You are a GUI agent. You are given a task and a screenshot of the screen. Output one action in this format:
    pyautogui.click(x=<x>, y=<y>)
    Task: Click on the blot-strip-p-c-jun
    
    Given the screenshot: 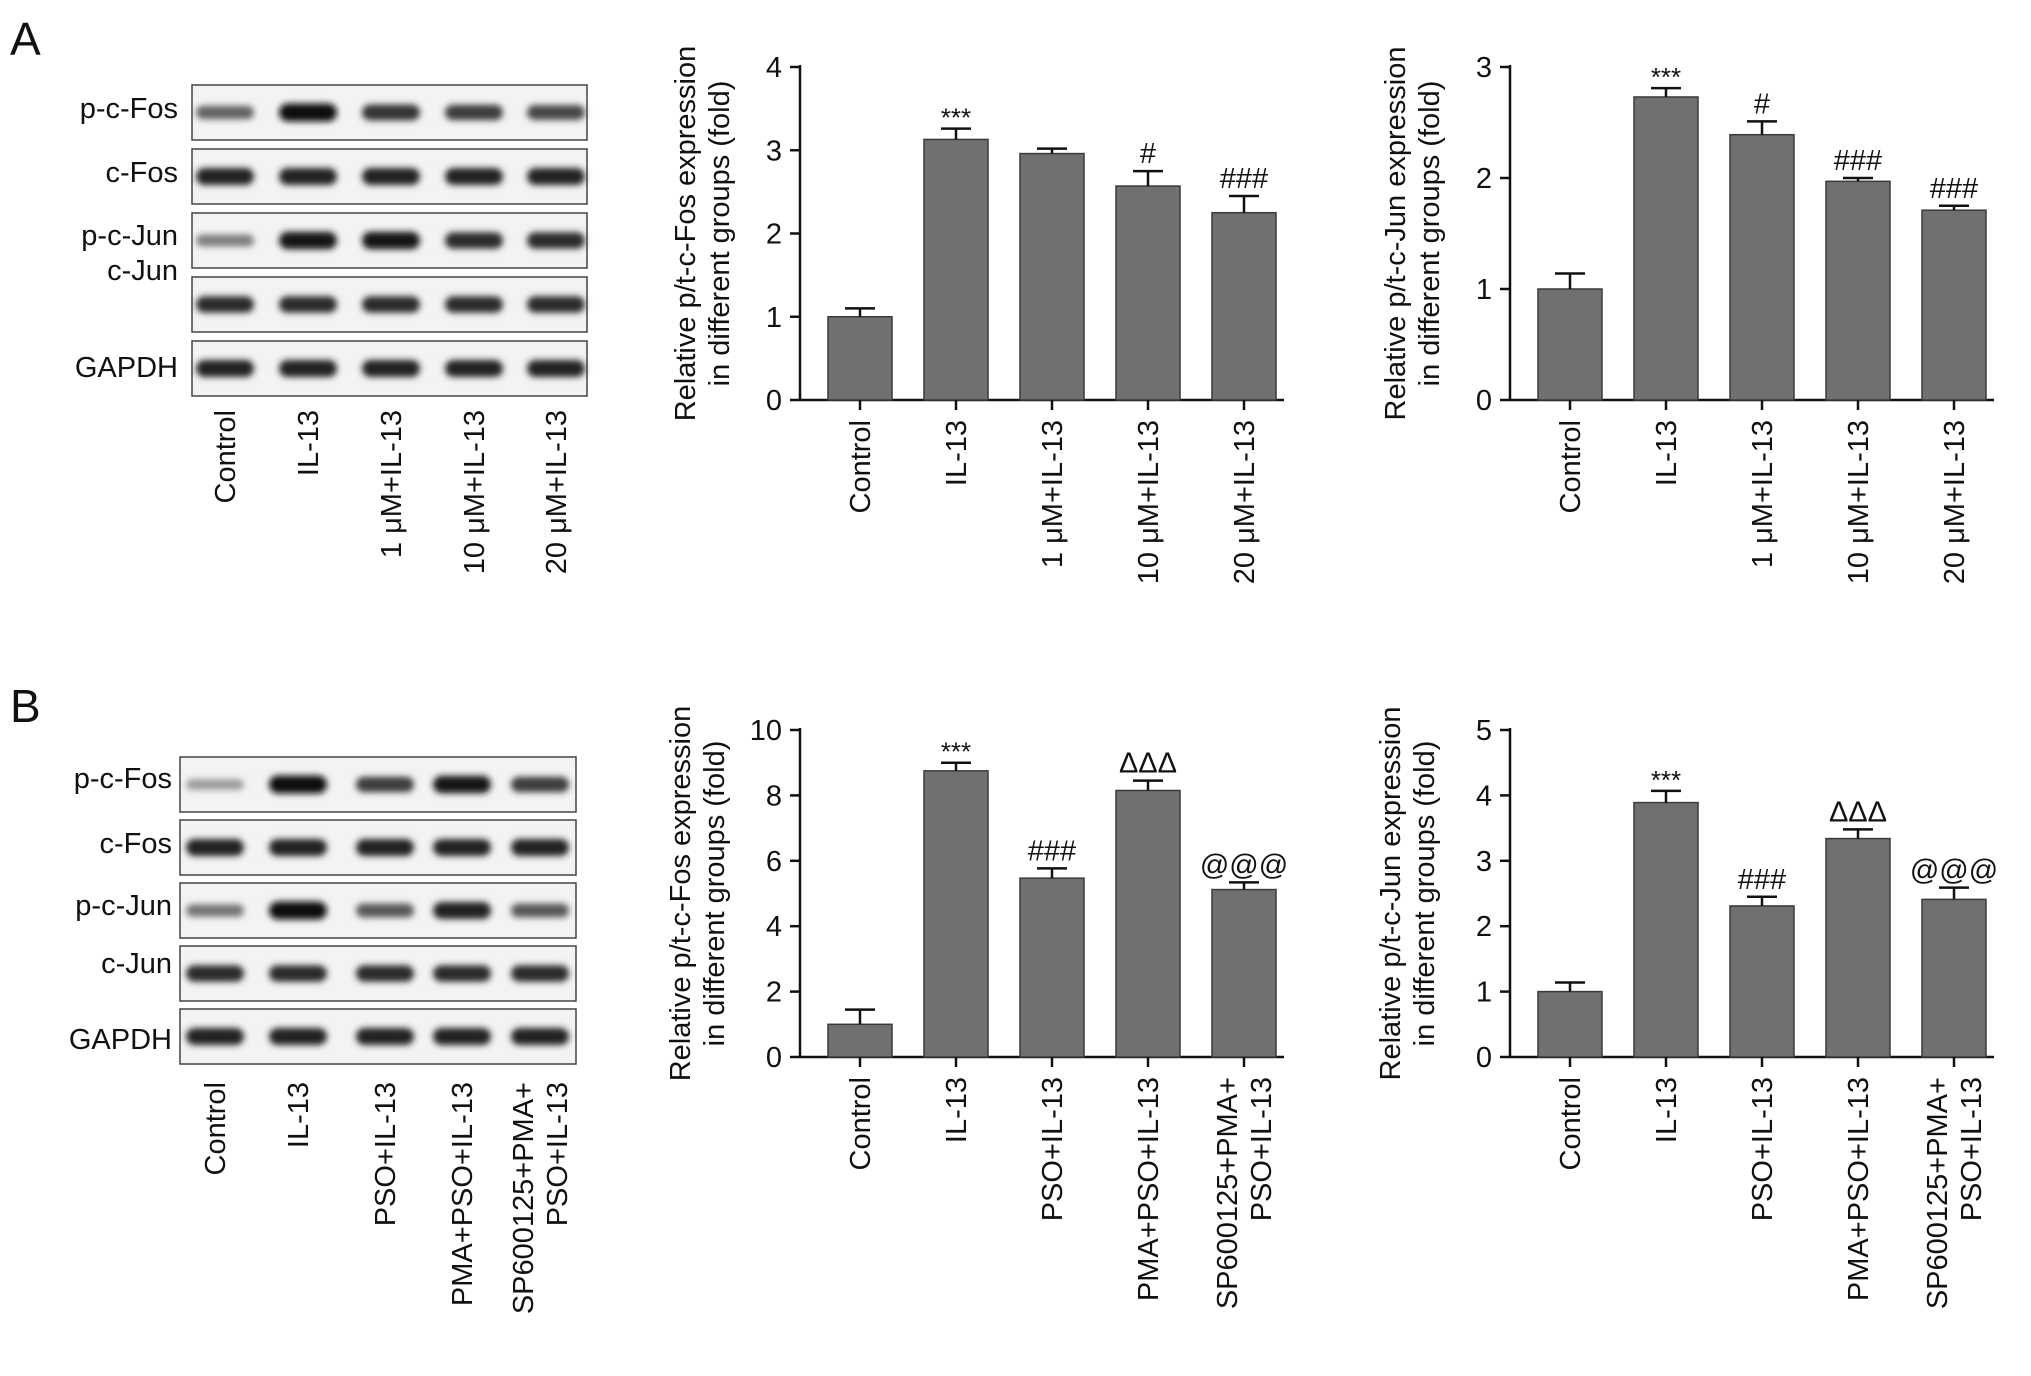 What is the action you would take?
    pyautogui.click(x=378, y=910)
    